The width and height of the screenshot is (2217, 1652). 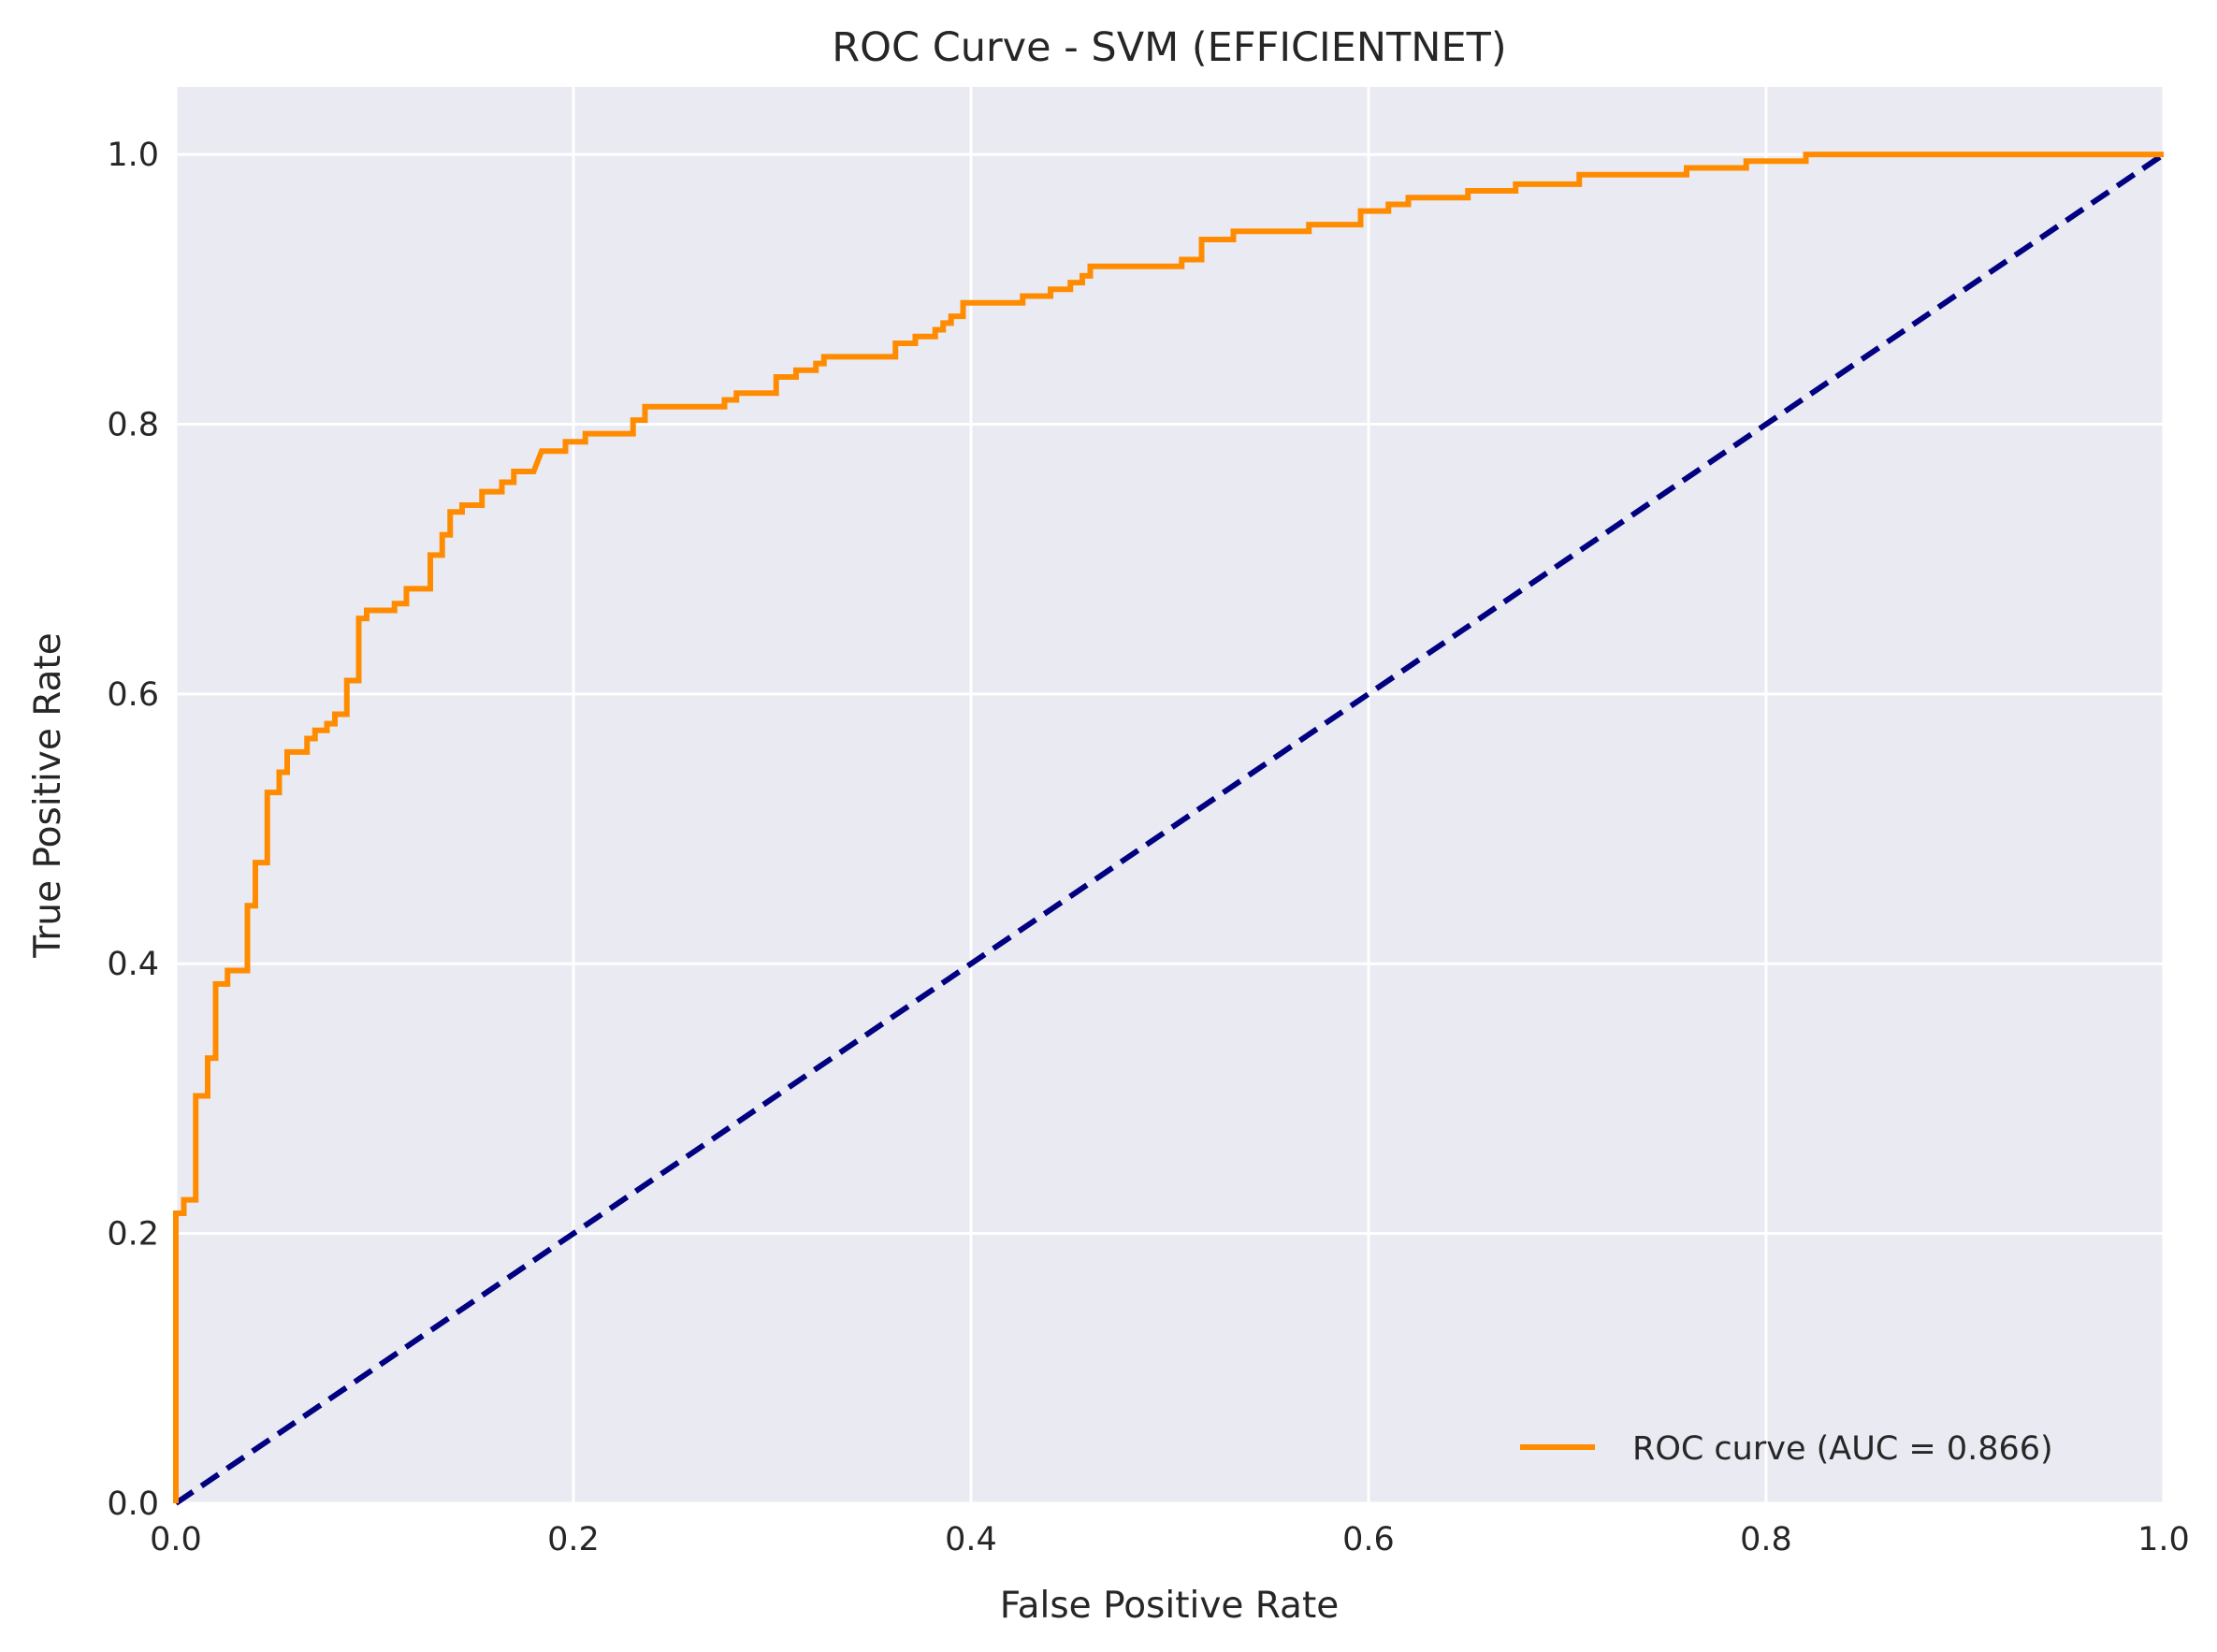 I want to click on legend: ROC curve (AUC = 0.866), so click(x=1786, y=1449).